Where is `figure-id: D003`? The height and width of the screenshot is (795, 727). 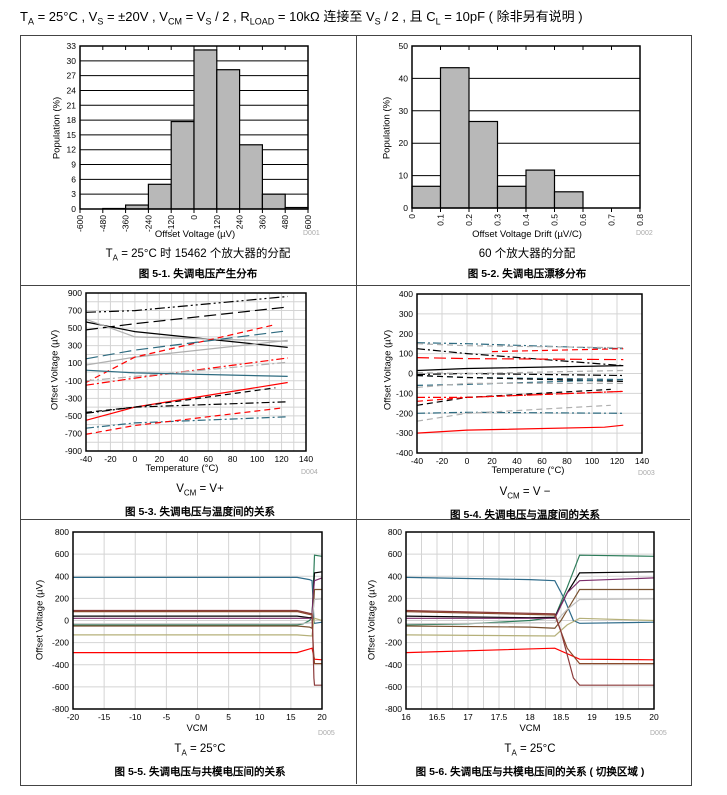
figure-id: D003 is located at coordinates (646, 473).